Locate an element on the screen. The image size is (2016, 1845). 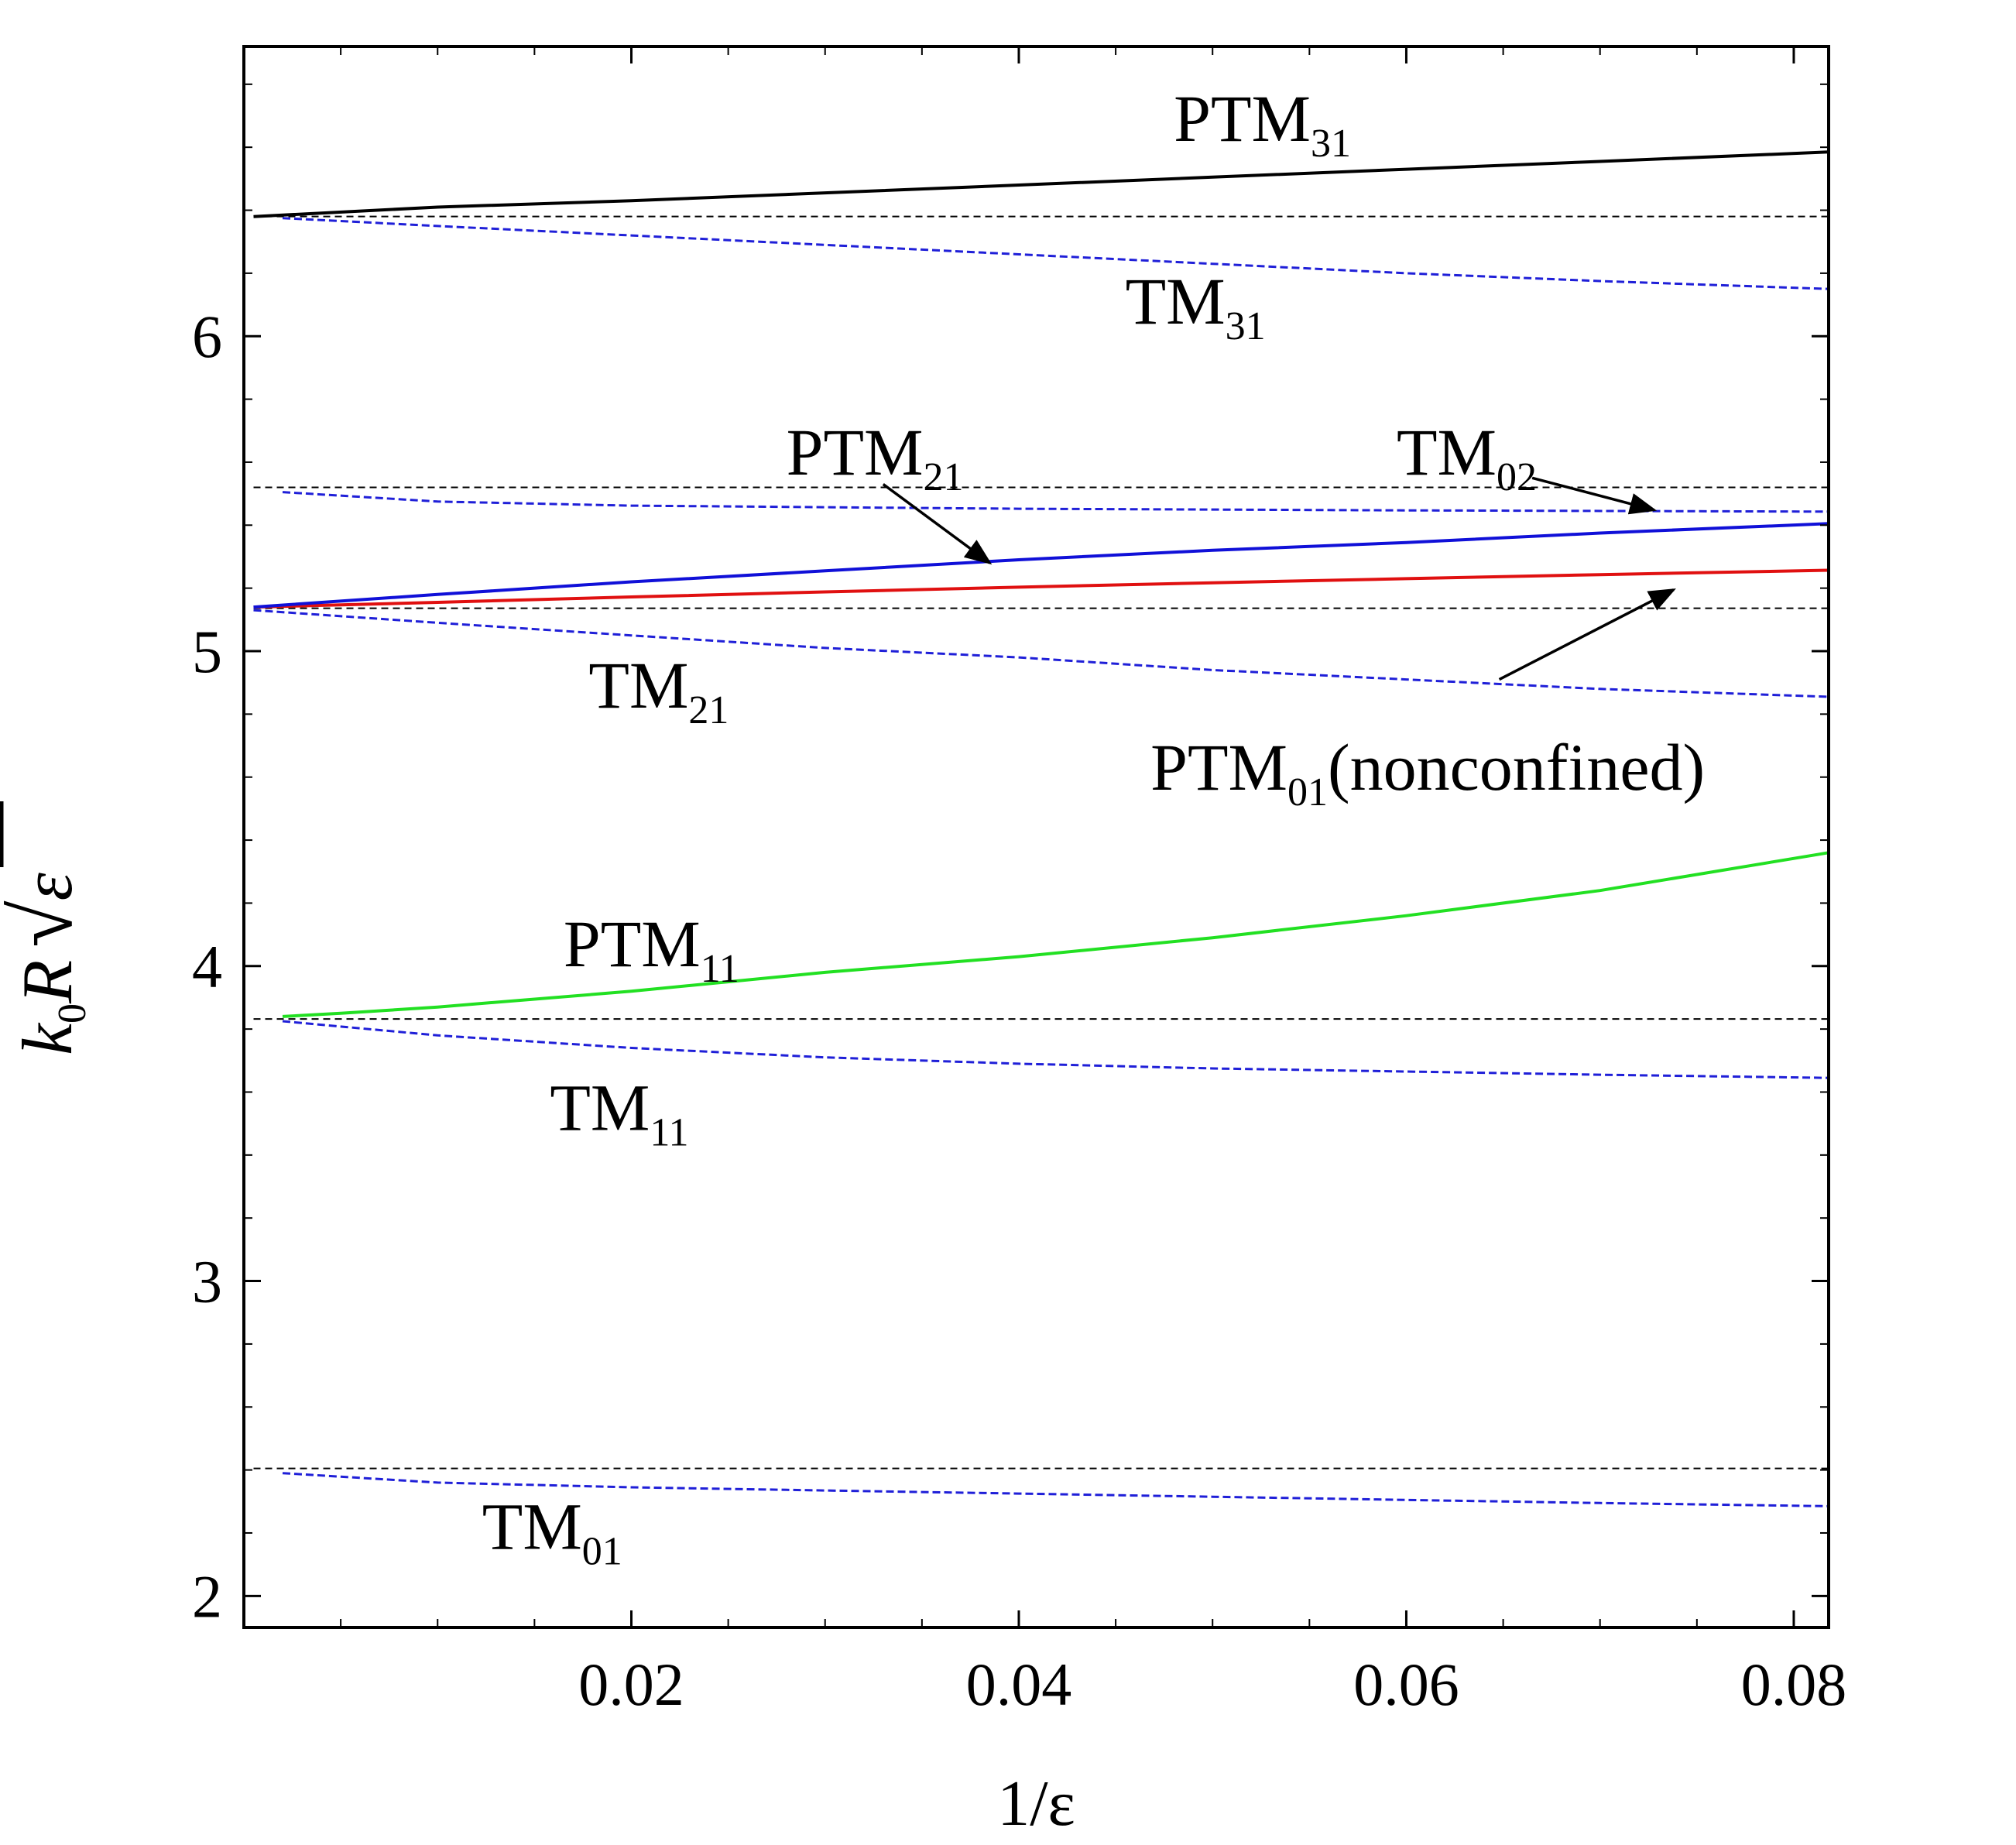
y-tick-label: 2 is located at coordinates (207, 1596).